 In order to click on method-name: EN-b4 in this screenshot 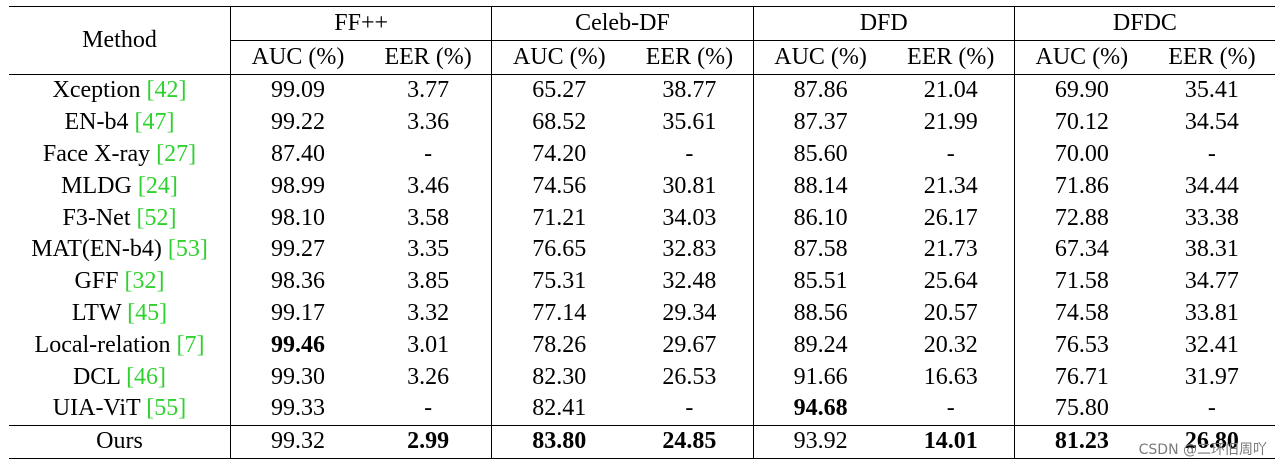, I will do `click(96, 122)`.